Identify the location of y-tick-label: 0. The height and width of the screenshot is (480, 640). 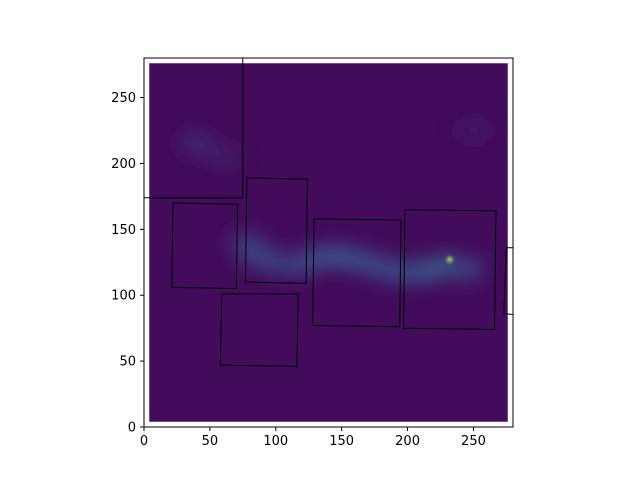
(132, 428).